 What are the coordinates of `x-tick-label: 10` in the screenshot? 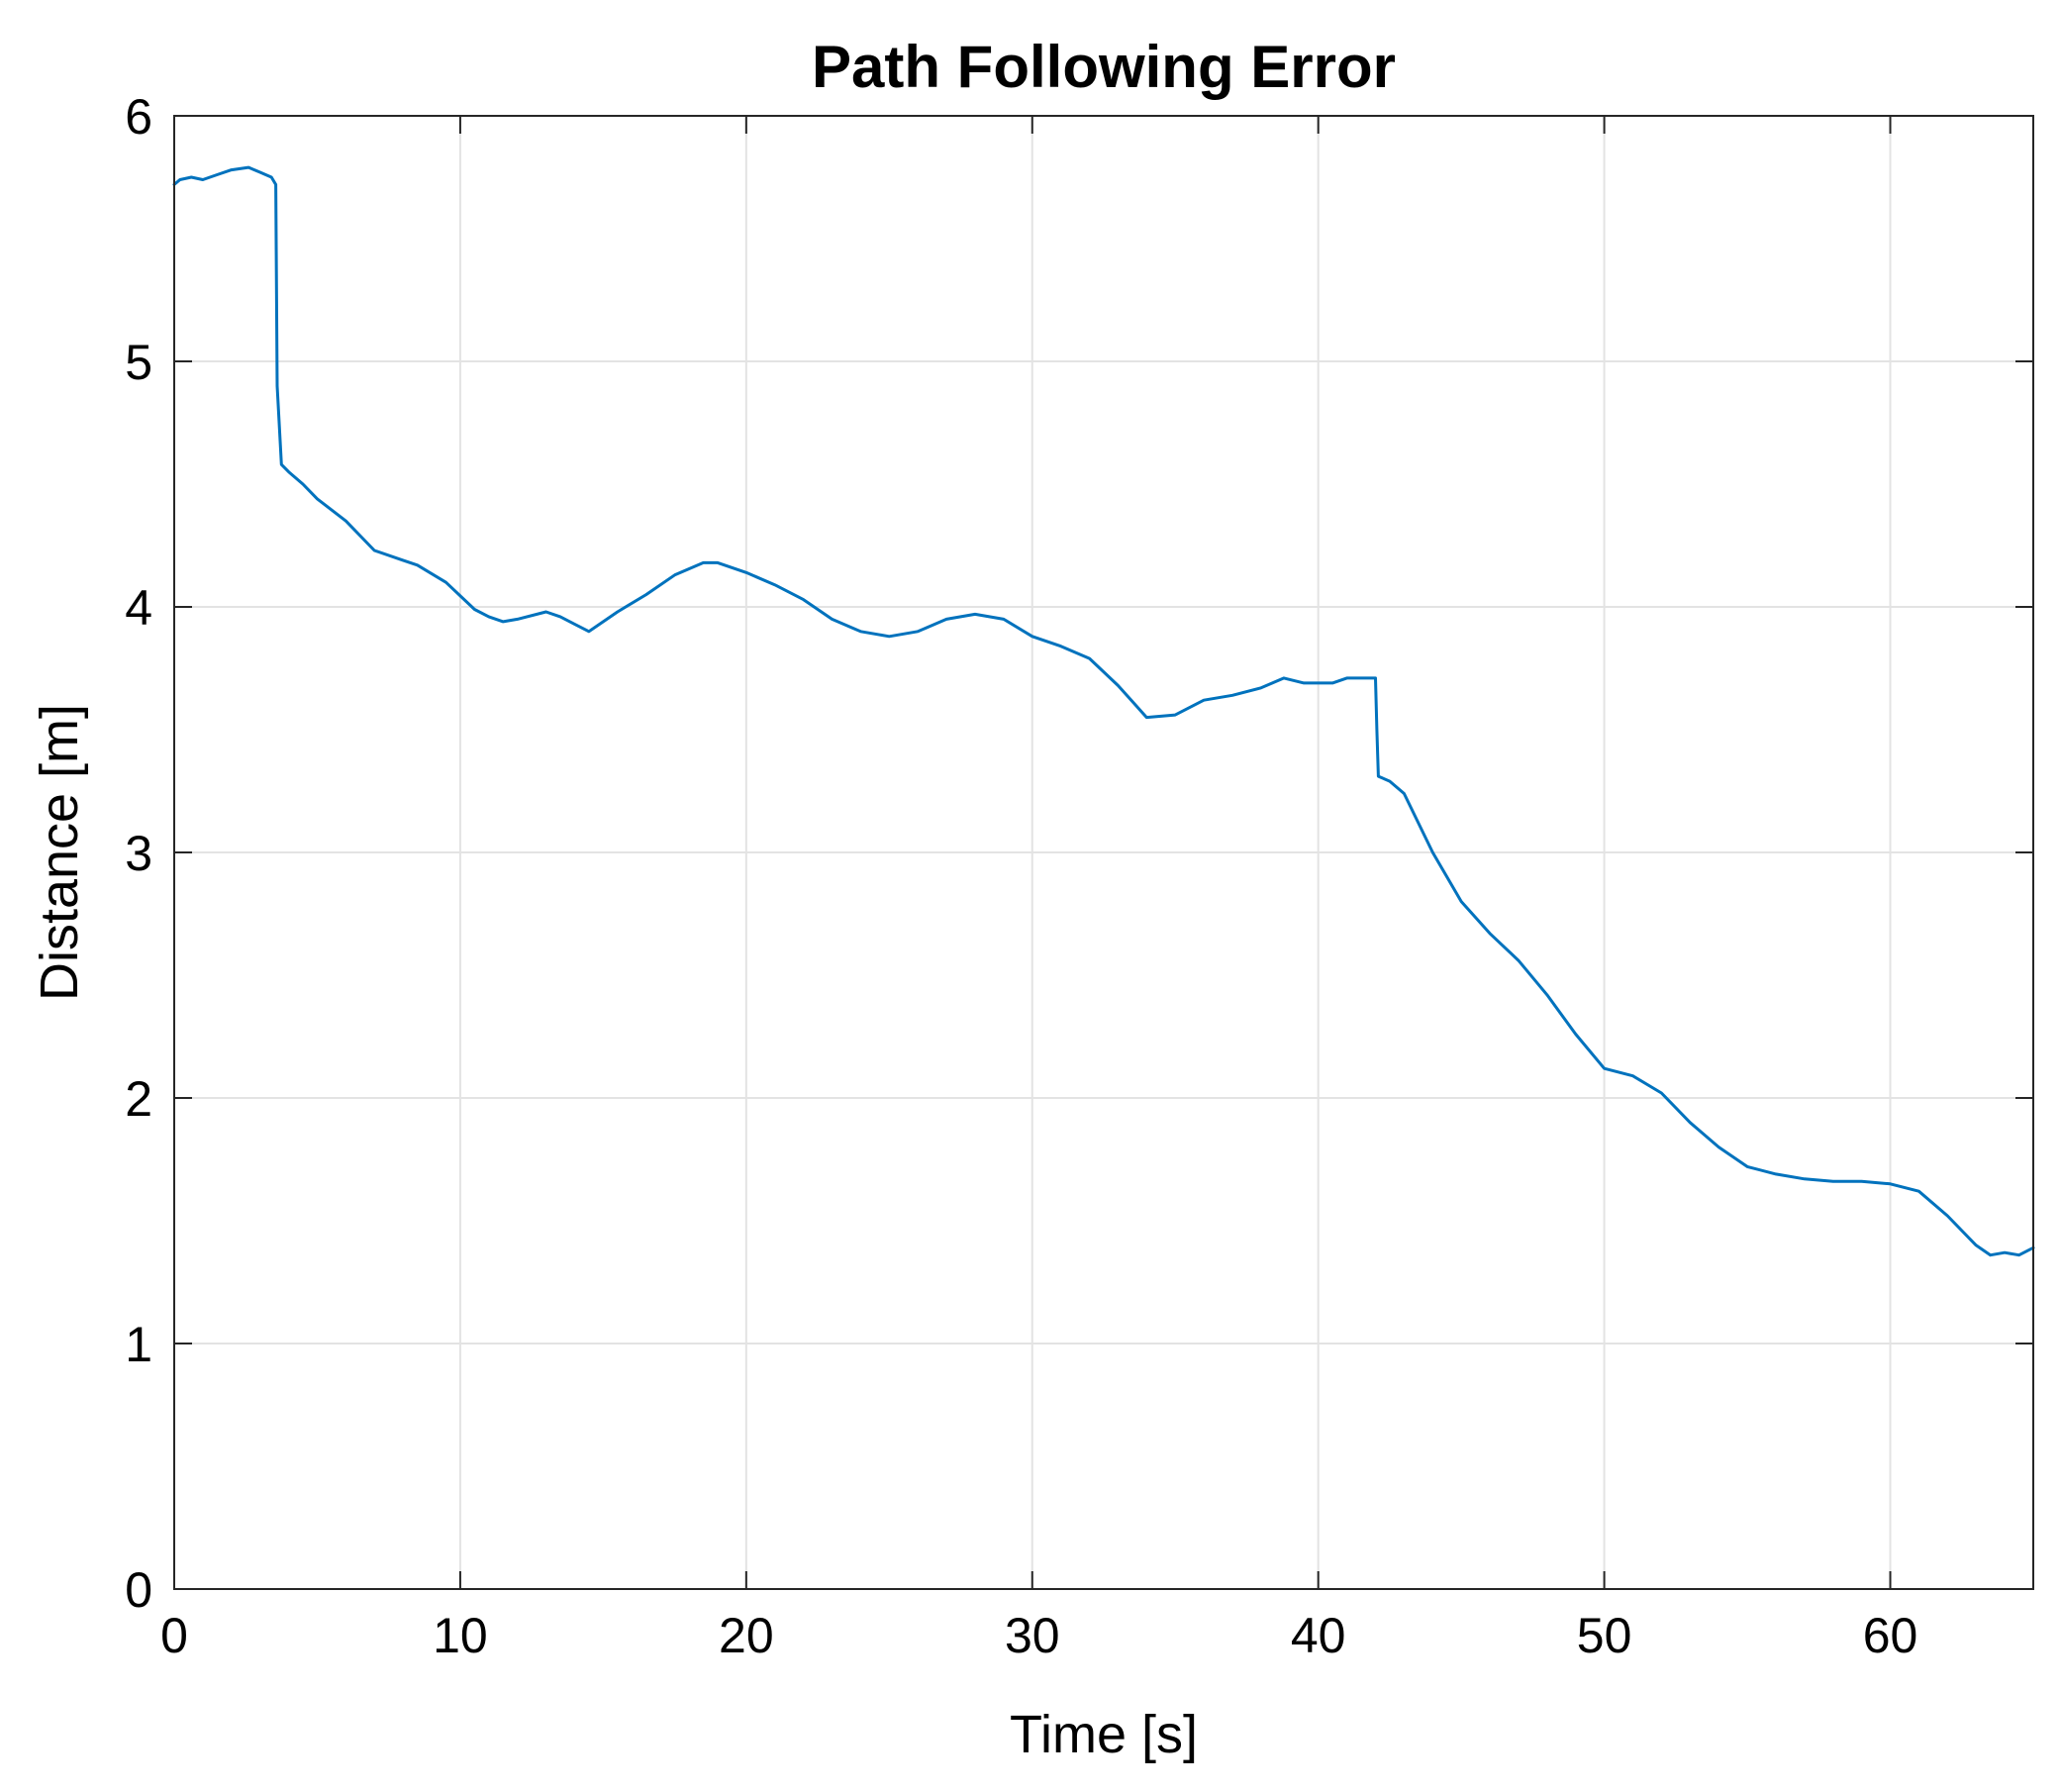 It's located at (461, 1635).